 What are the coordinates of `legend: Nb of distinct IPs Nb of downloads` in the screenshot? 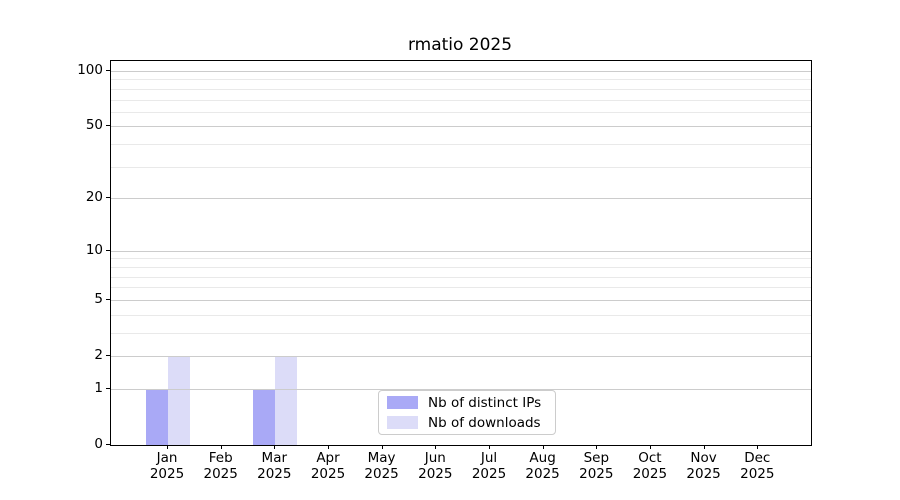 It's located at (467, 412).